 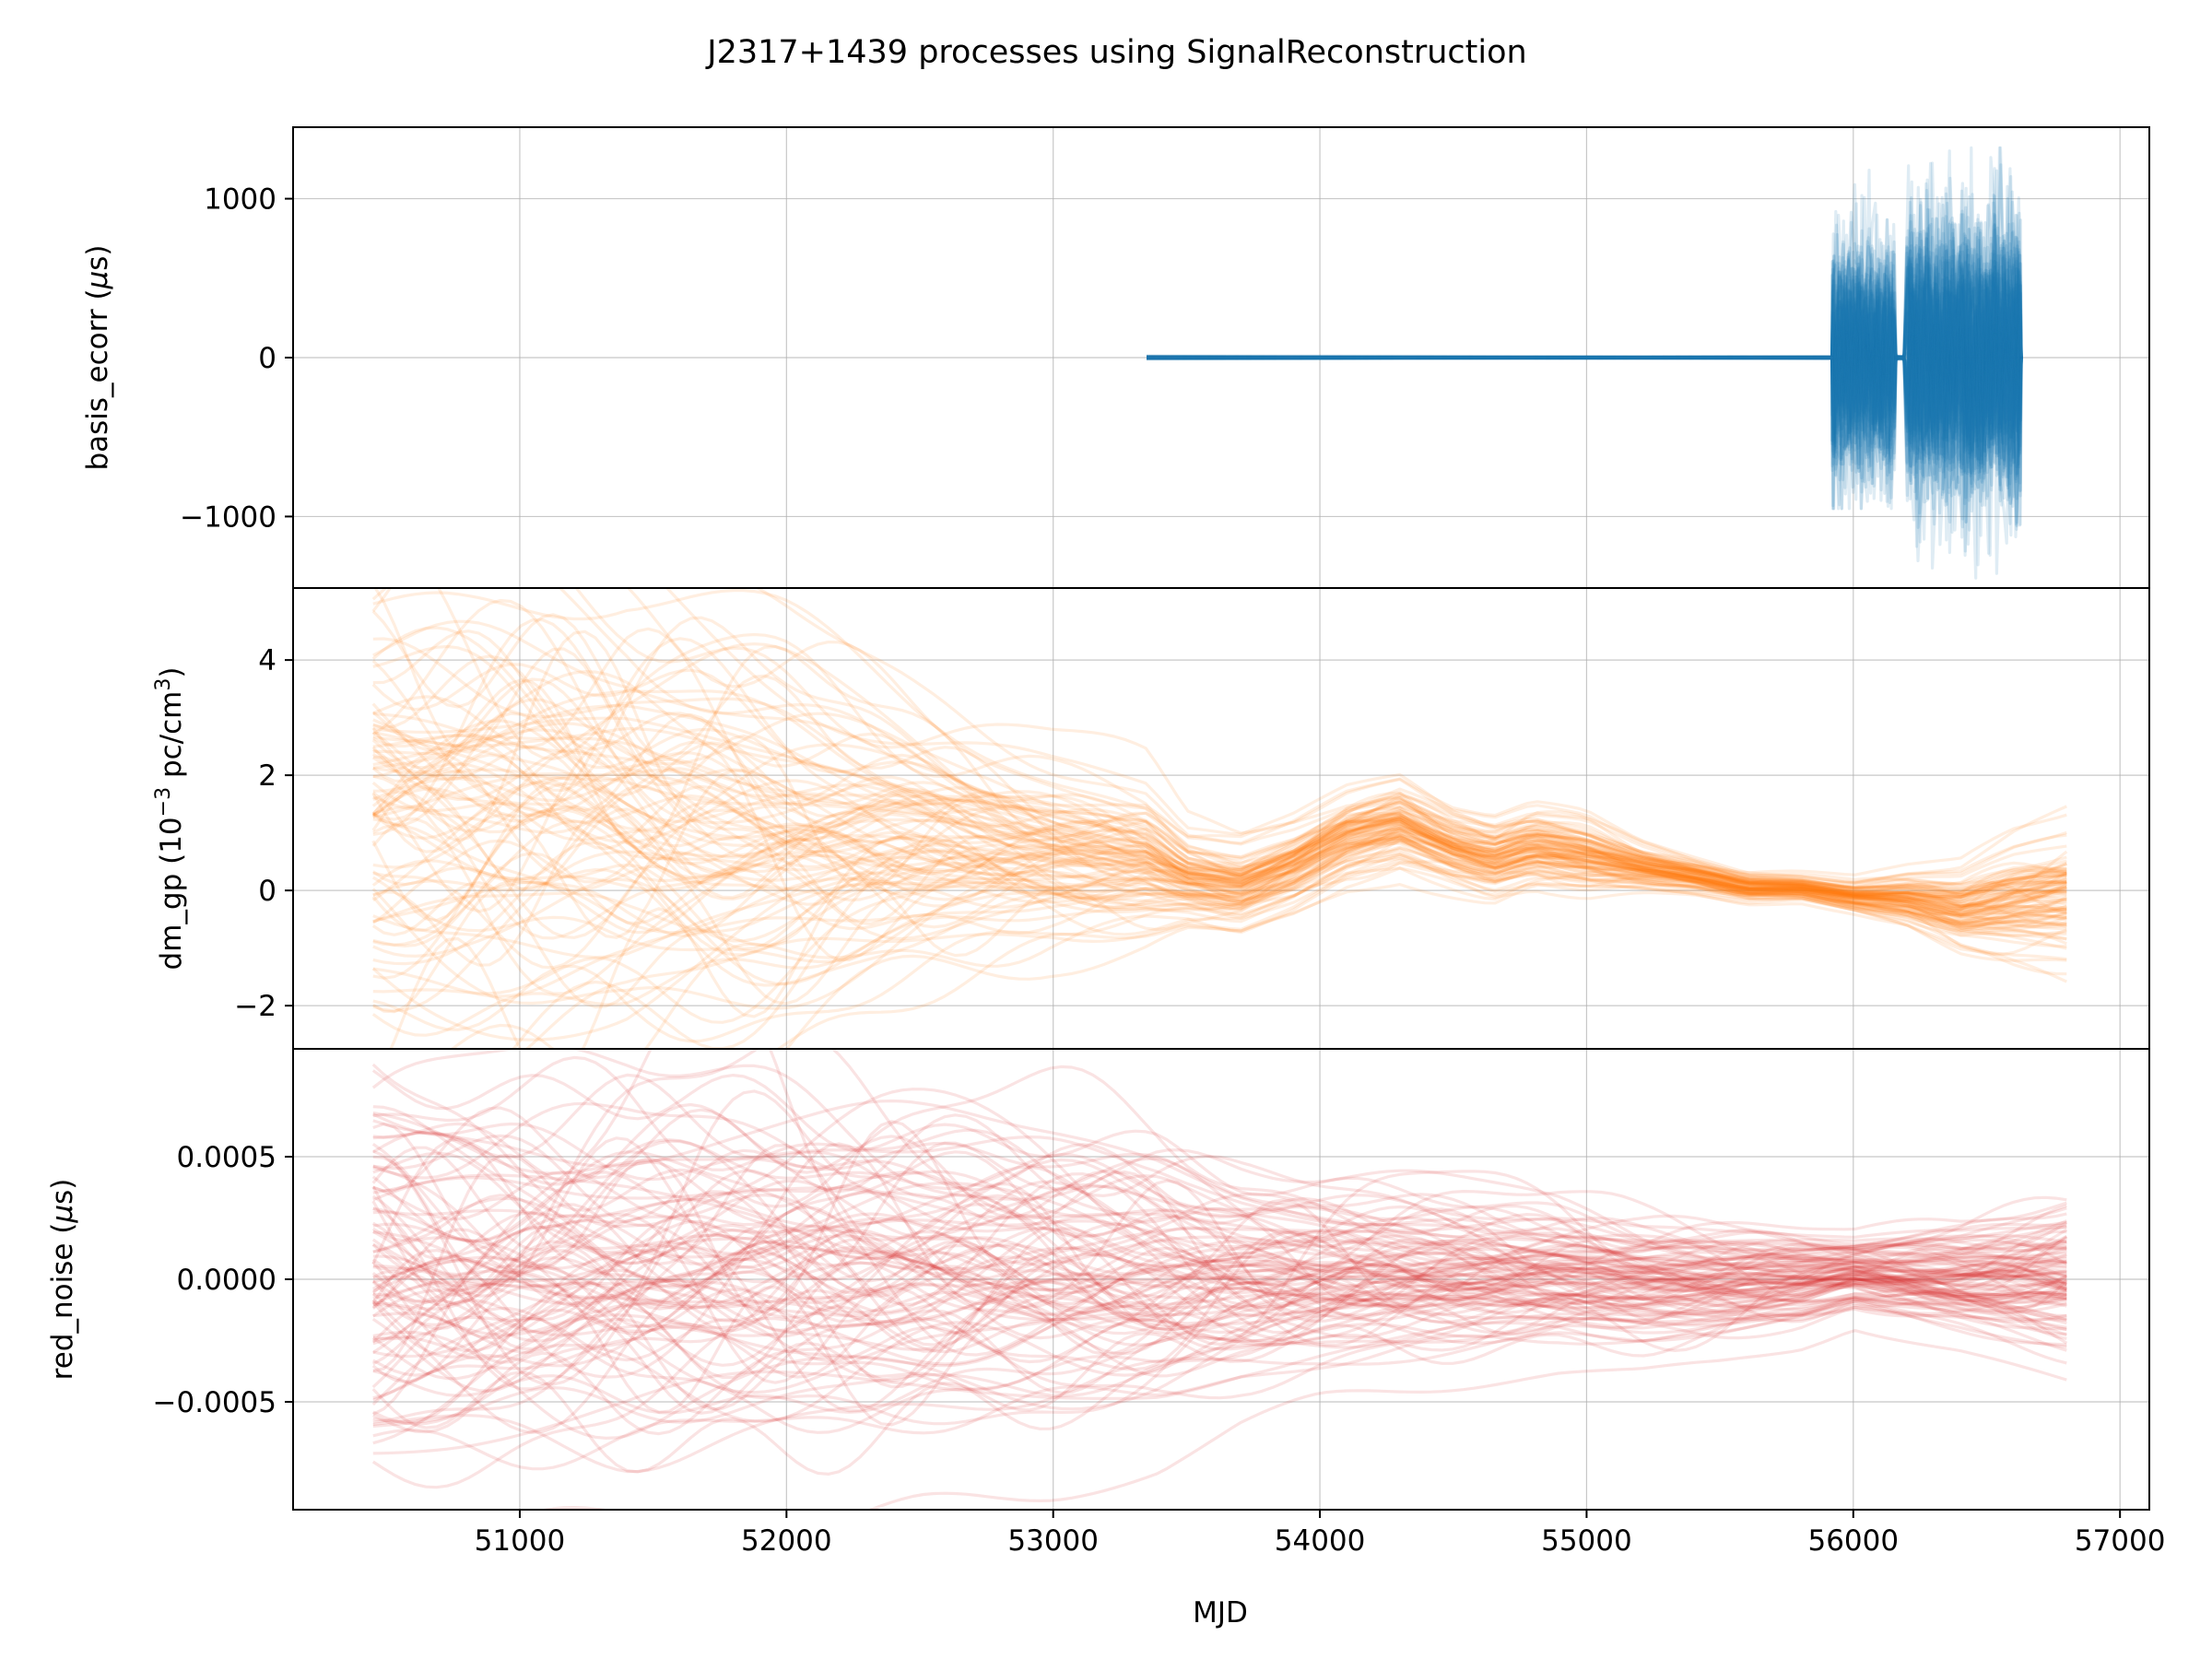 What do you see at coordinates (2120, 1541) in the screenshot?
I see `x-tick-label: 57000` at bounding box center [2120, 1541].